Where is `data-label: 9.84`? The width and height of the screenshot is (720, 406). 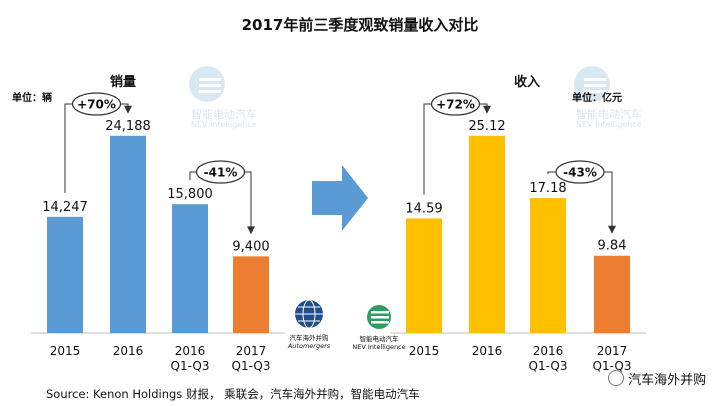
data-label: 9.84 is located at coordinates (612, 246).